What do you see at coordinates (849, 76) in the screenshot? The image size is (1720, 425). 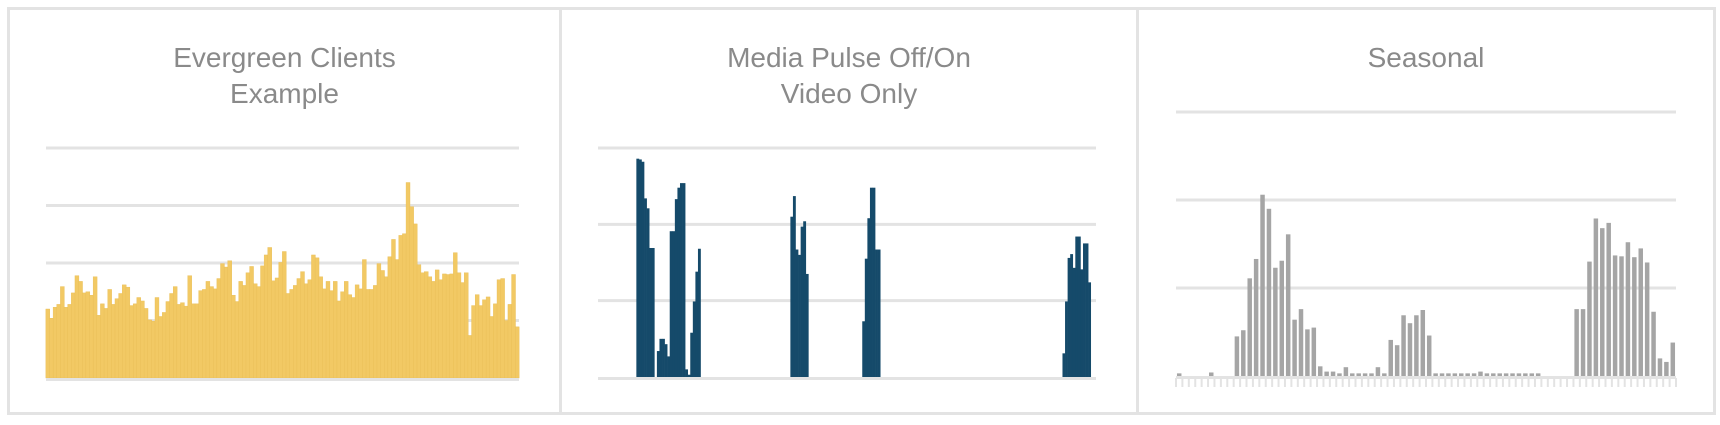 I see `chart-title: Media Pulse Off/On Video Only` at bounding box center [849, 76].